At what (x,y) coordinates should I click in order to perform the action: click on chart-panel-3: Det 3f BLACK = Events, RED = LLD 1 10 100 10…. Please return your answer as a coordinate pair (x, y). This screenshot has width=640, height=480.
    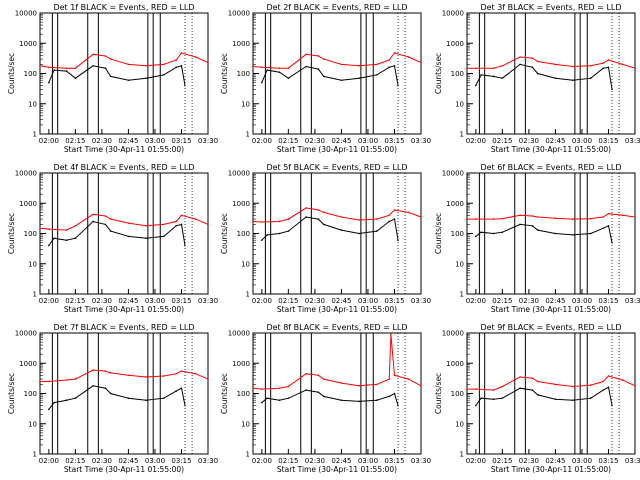
    Looking at the image, I should click on (537, 78).